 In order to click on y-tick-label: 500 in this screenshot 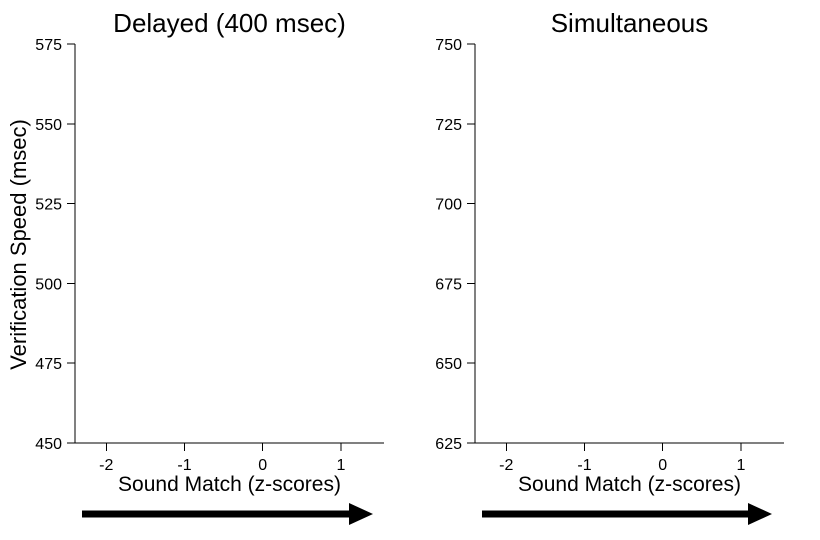, I will do `click(48, 284)`.